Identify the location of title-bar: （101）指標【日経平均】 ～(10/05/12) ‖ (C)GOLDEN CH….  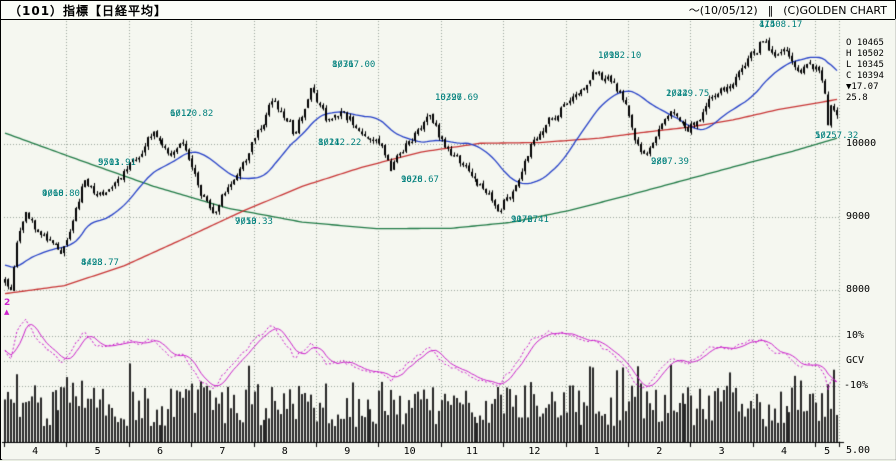
(448, 10).